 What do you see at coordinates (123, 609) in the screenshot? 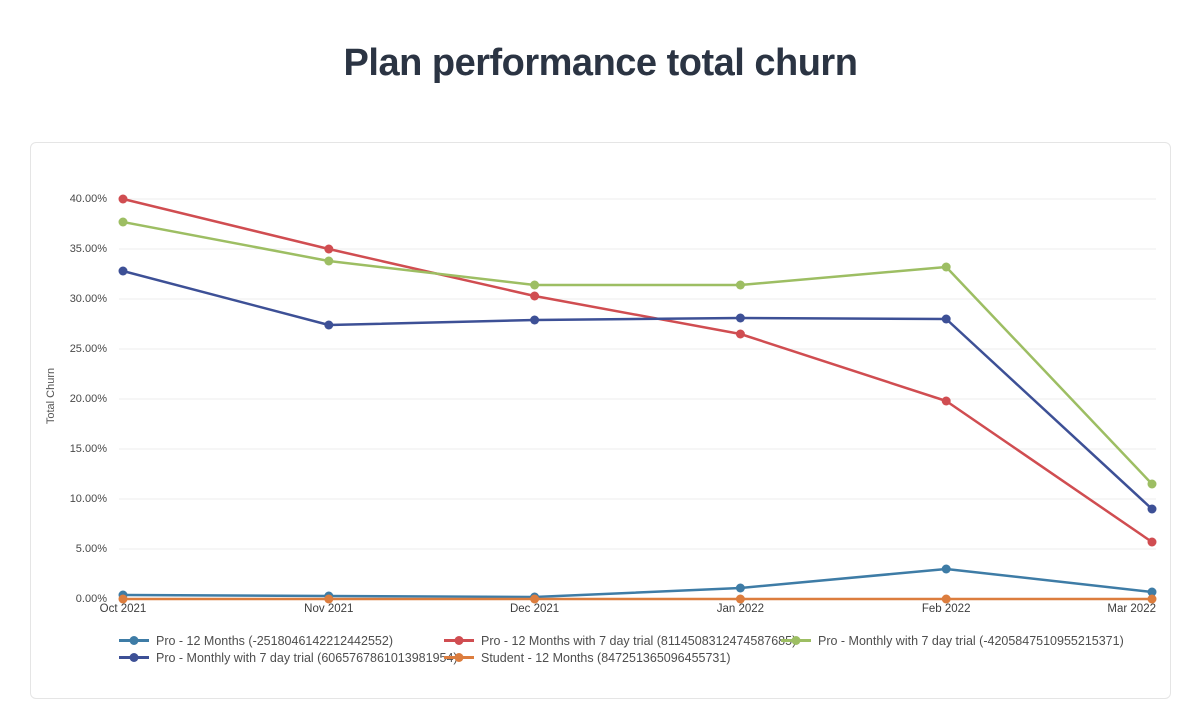
I see `x-tick-label: Oct 2021` at bounding box center [123, 609].